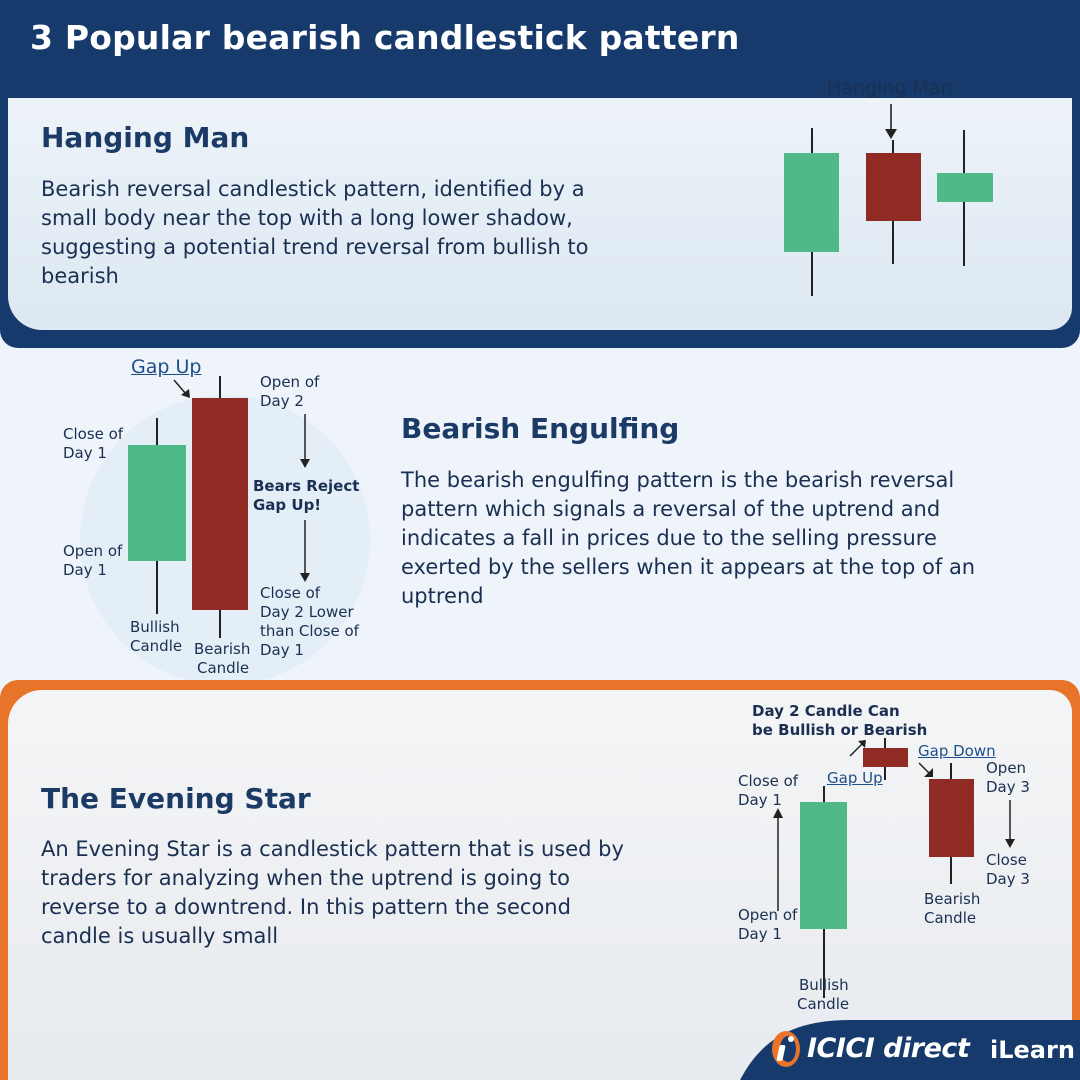 Image resolution: width=1080 pixels, height=1080 pixels. What do you see at coordinates (145, 137) in the screenshot?
I see `hanging-man-heading: Hanging Man` at bounding box center [145, 137].